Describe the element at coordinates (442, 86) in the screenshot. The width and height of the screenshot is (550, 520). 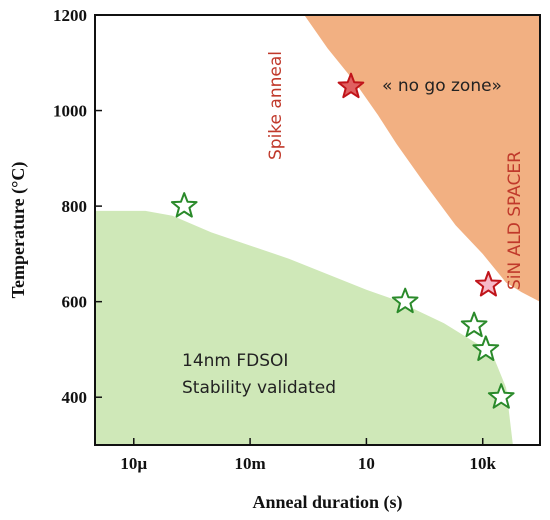
I see `no-go-zone-label: « no go zone»` at that location.